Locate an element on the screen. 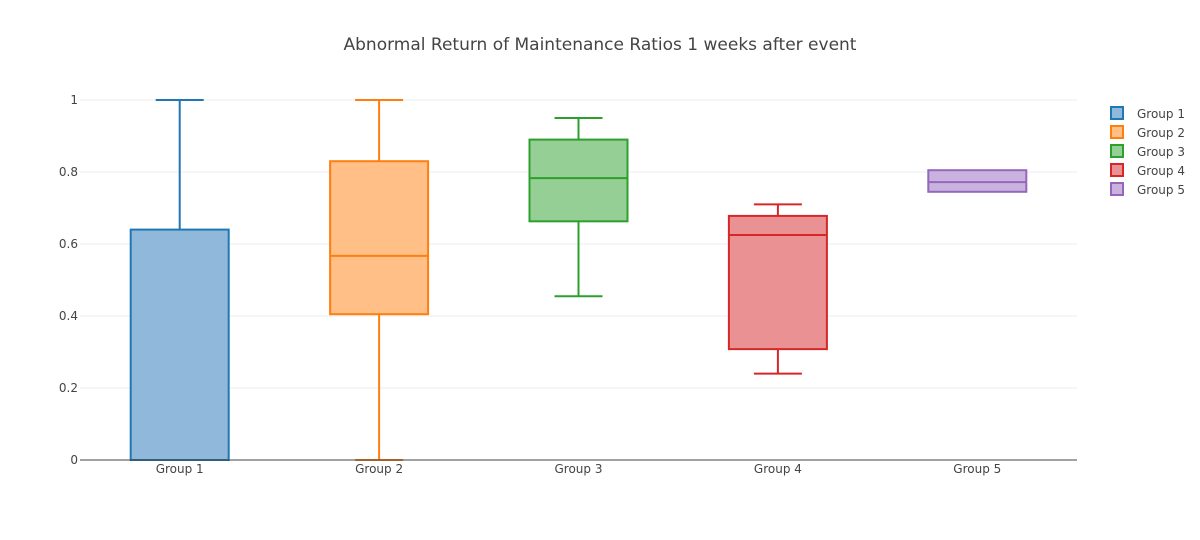  y-axis: 0 0.2 0.4 0.6 0.8 1 is located at coordinates (68, 280).